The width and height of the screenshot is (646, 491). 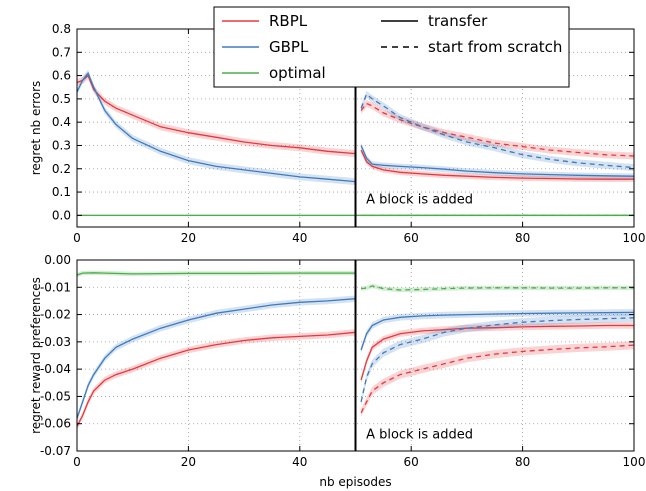 What do you see at coordinates (61, 99) in the screenshot?
I see `y-tick-label: 0.5` at bounding box center [61, 99].